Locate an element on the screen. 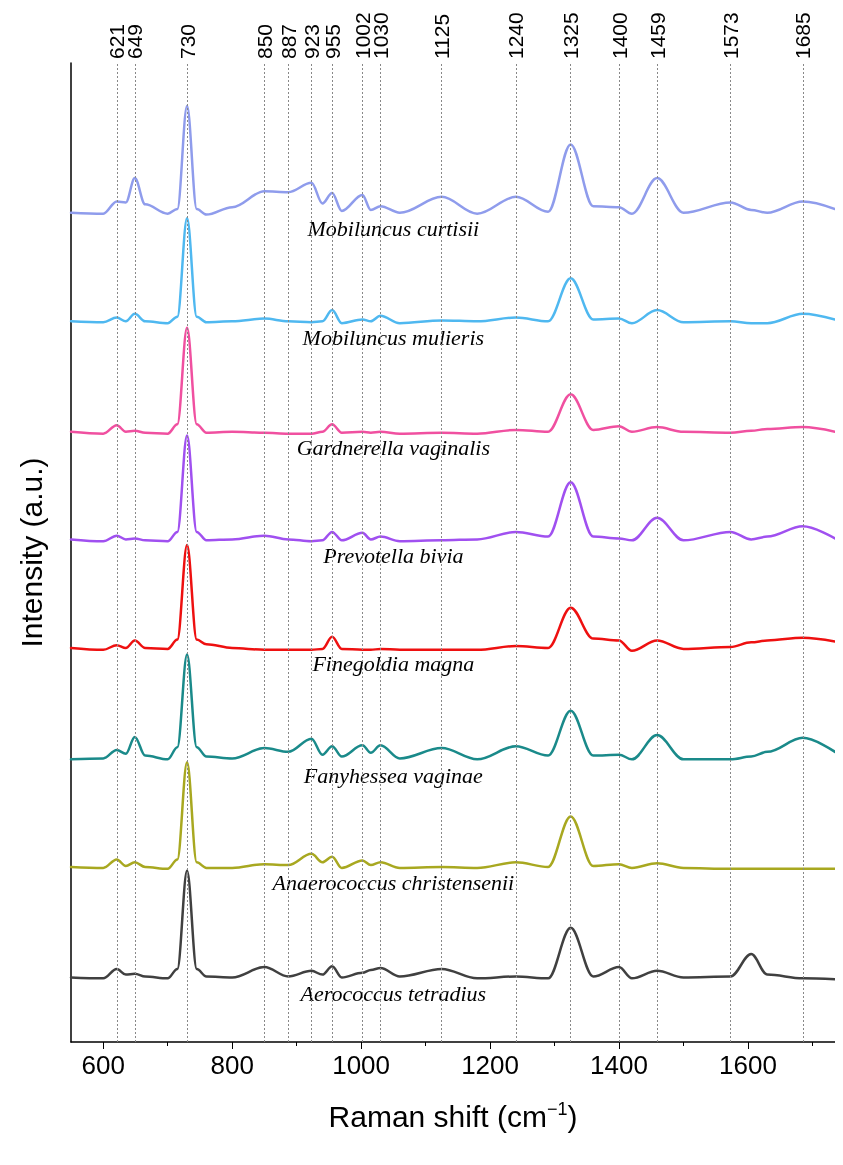 Image resolution: width=843 pixels, height=1165 pixels. x-tick-label: 1000 is located at coordinates (361, 1065).